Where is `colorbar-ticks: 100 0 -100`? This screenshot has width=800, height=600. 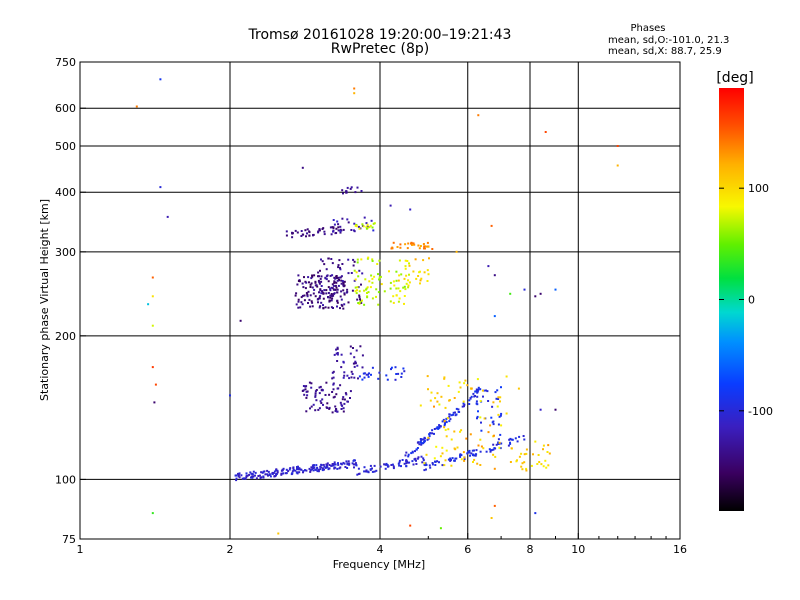 colorbar-ticks: 100 0 -100 is located at coordinates (746, 300).